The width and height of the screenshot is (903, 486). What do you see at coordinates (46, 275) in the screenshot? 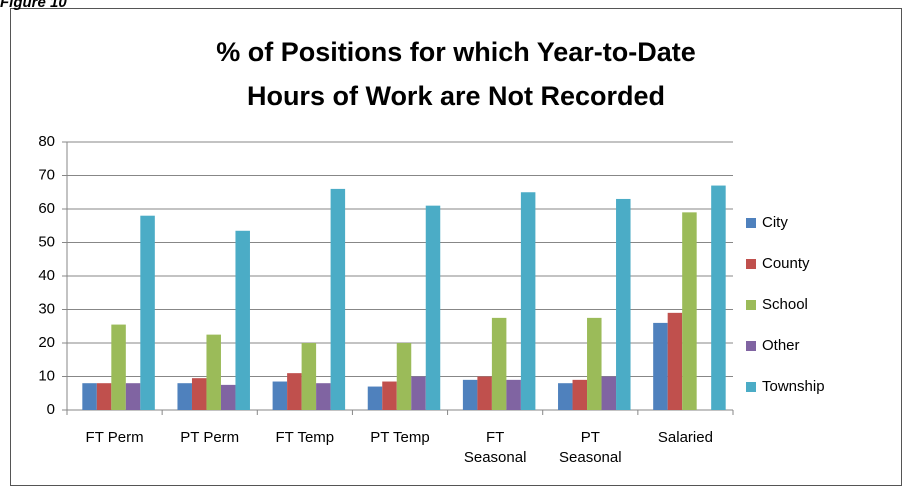
I see `y-tick-label: 40` at bounding box center [46, 275].